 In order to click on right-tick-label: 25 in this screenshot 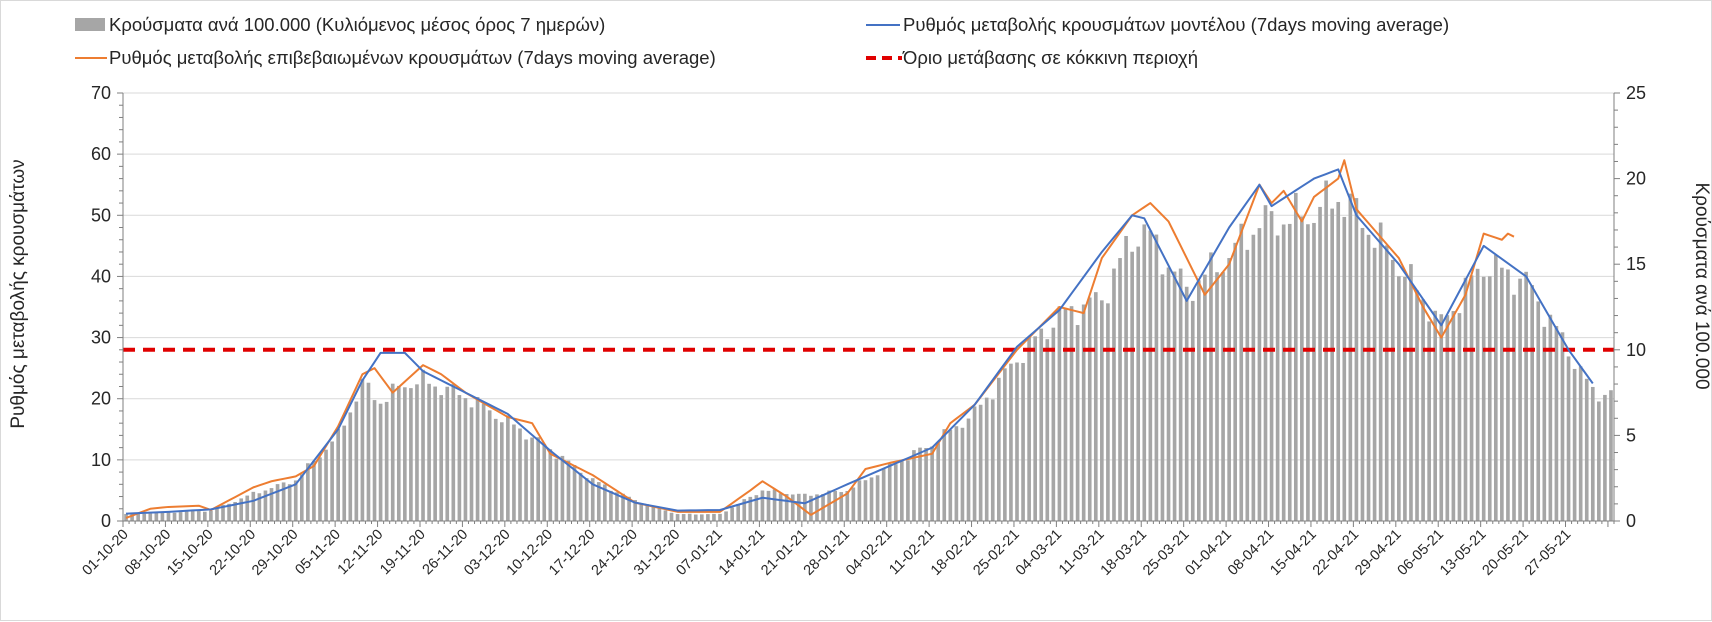, I will do `click(1636, 93)`.